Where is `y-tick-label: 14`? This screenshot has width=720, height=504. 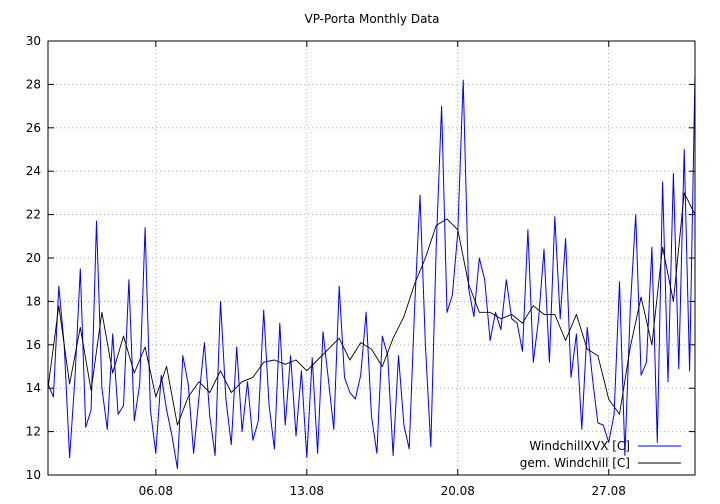 y-tick-label: 14 is located at coordinates (33, 388).